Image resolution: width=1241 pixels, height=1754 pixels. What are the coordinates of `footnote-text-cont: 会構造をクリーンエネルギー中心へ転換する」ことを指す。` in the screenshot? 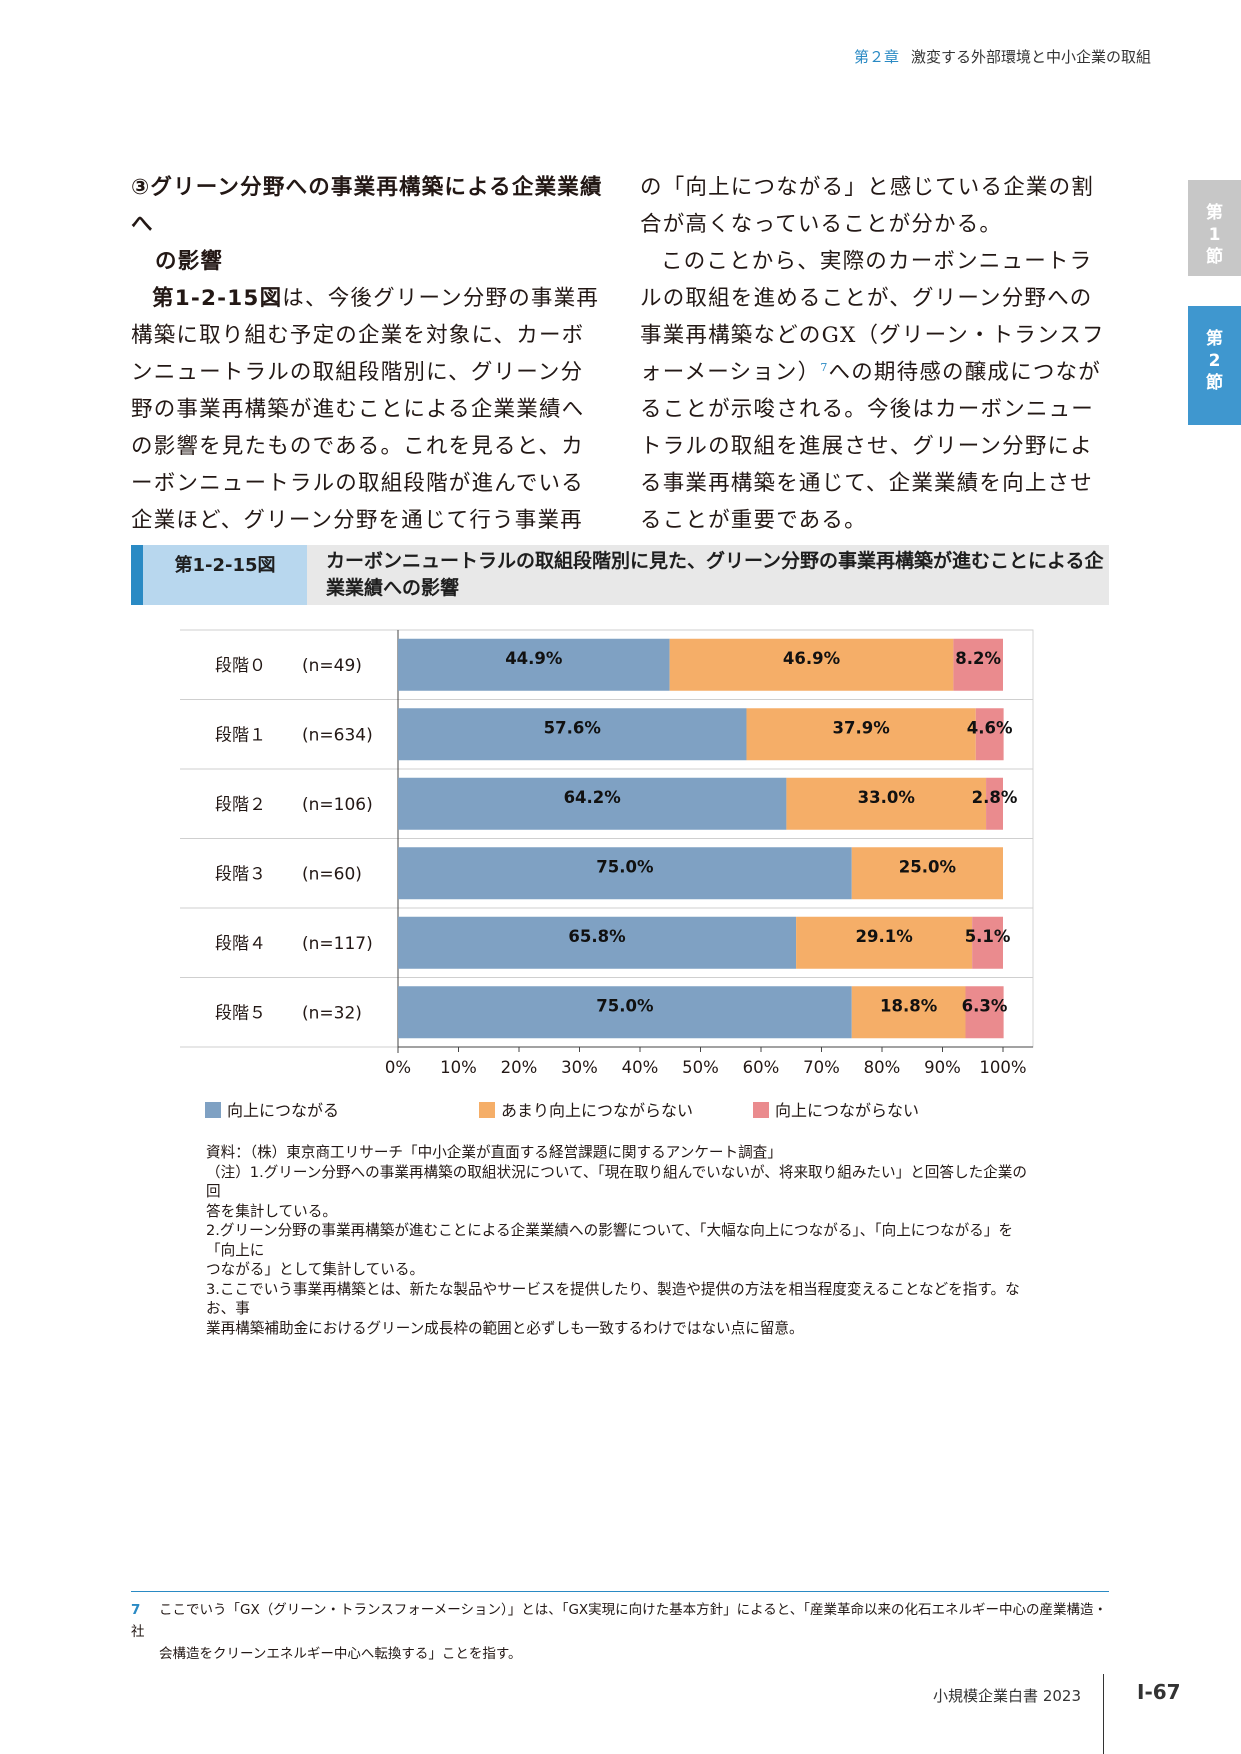 It's located at (340, 1654).